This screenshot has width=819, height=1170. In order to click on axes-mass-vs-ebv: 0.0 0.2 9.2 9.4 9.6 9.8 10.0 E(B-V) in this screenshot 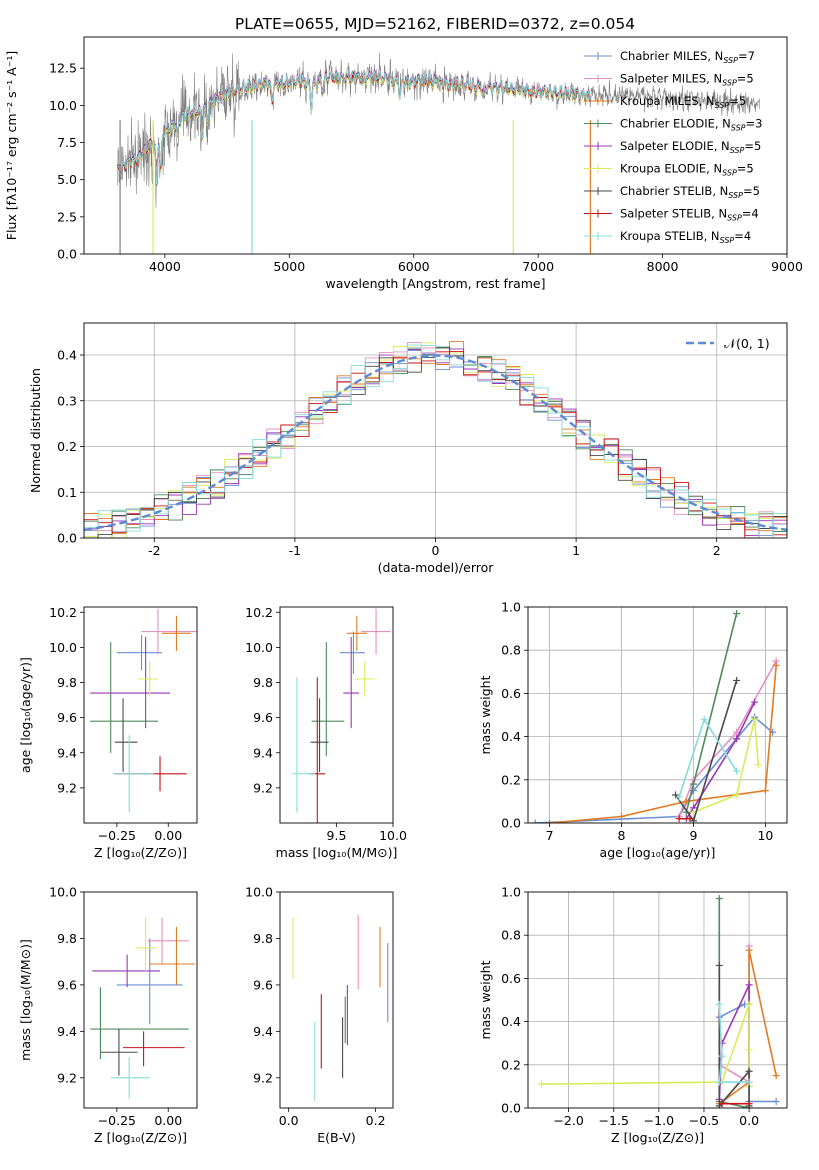, I will do `click(319, 1015)`.